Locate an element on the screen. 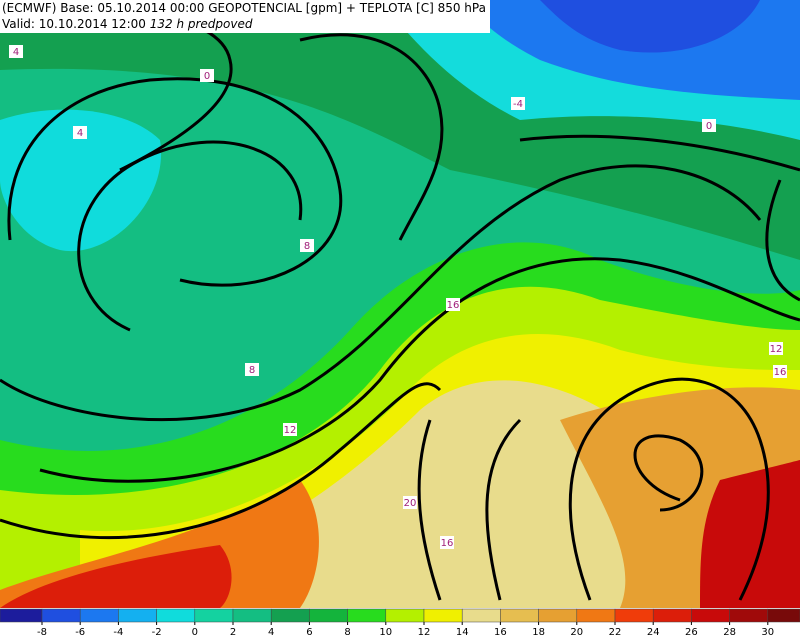  colorbar-label: 14 is located at coordinates (462, 632).